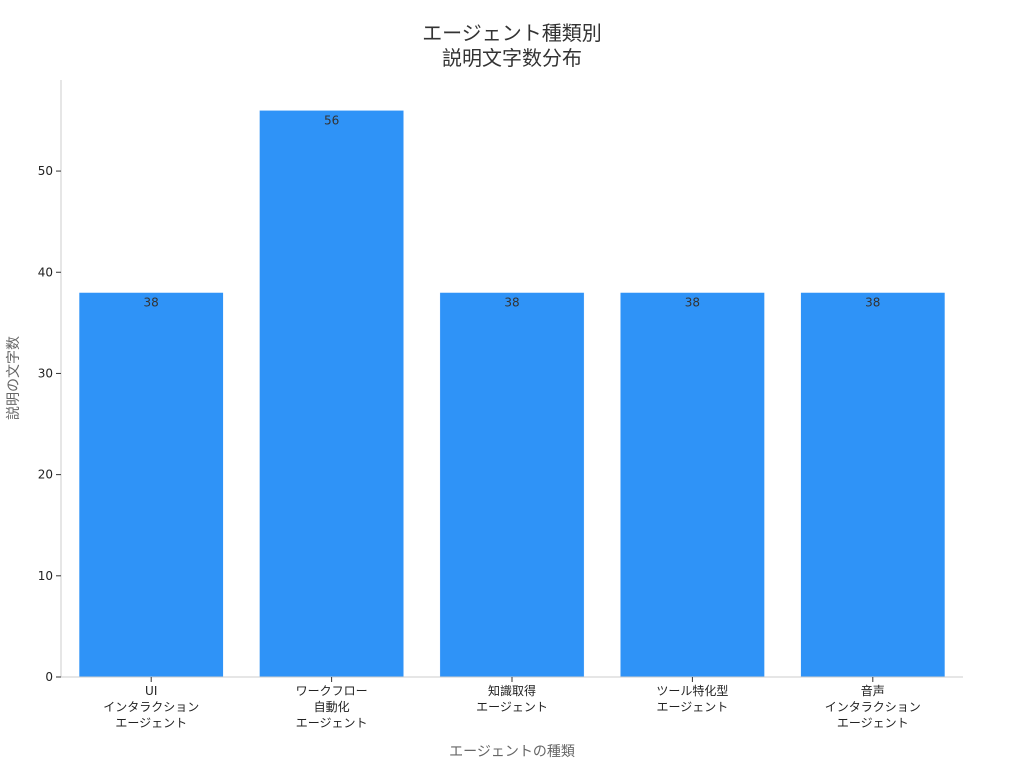  I want to click on chart-title-line-1: エージェント種類別, so click(512, 33).